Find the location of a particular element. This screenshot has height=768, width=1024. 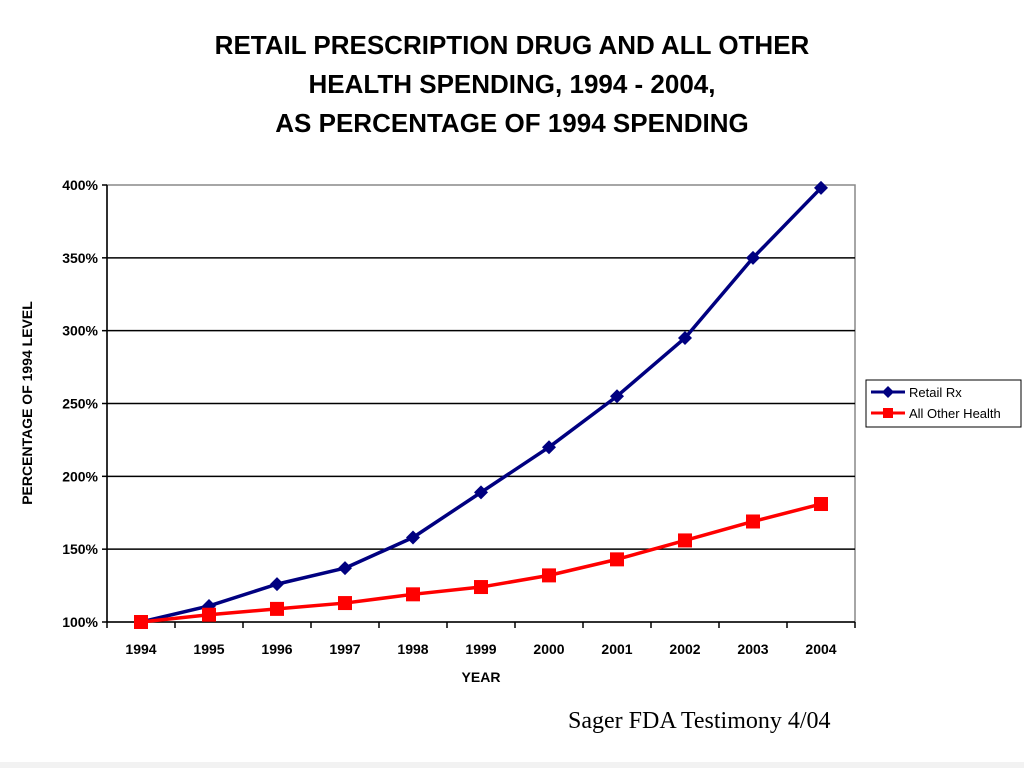

source-note: Sager FDA Testimony 4/04 is located at coordinates (699, 721).